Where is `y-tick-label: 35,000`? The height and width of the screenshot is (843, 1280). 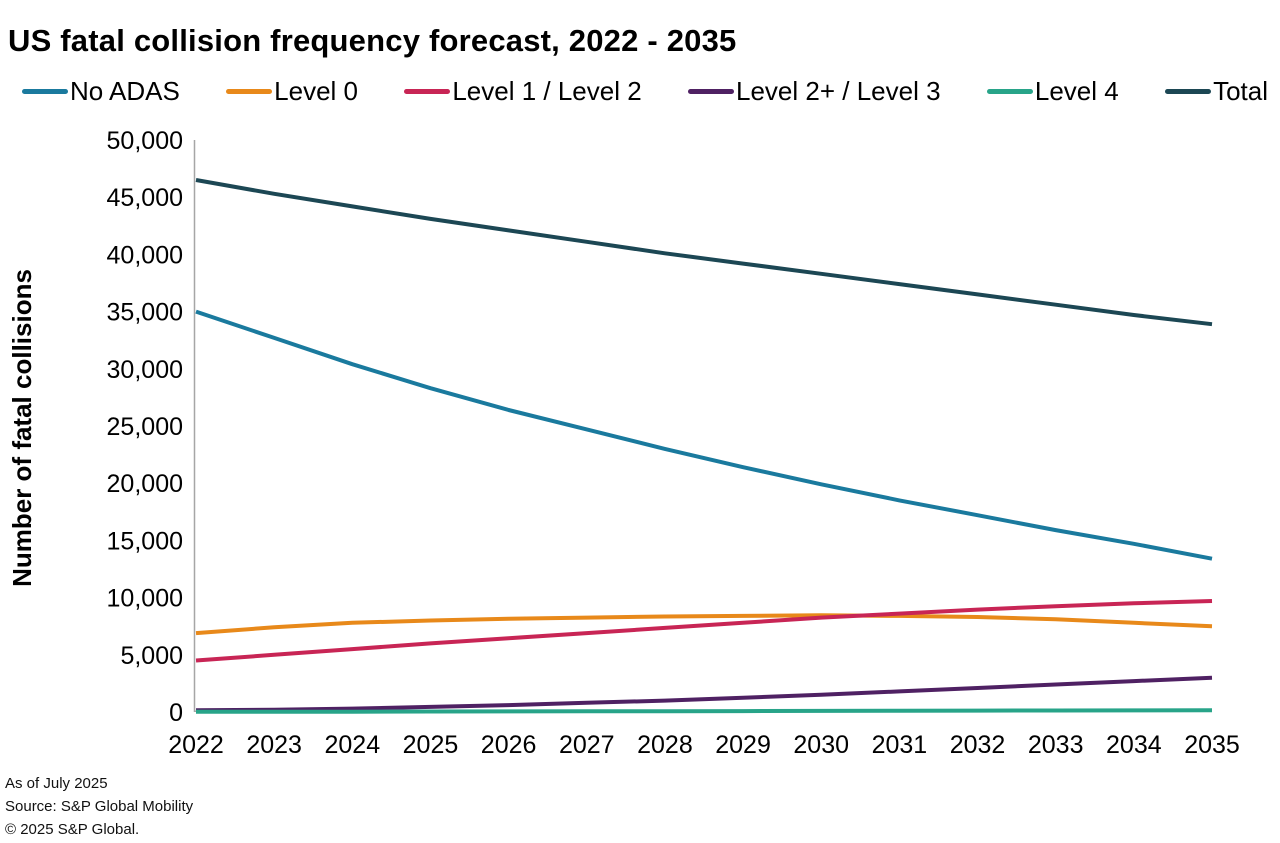 y-tick-label: 35,000 is located at coordinates (145, 313).